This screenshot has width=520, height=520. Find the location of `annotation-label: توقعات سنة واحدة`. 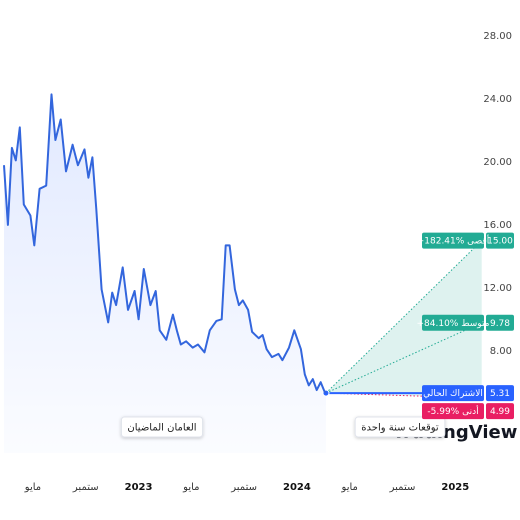

annotation-label: توقعات سنة واحدة is located at coordinates (400, 428).